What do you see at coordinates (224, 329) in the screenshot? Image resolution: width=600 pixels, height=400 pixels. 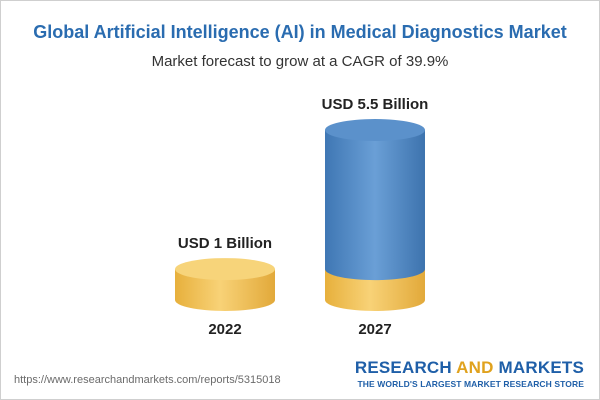 I see `category-label-2022: 2022` at bounding box center [224, 329].